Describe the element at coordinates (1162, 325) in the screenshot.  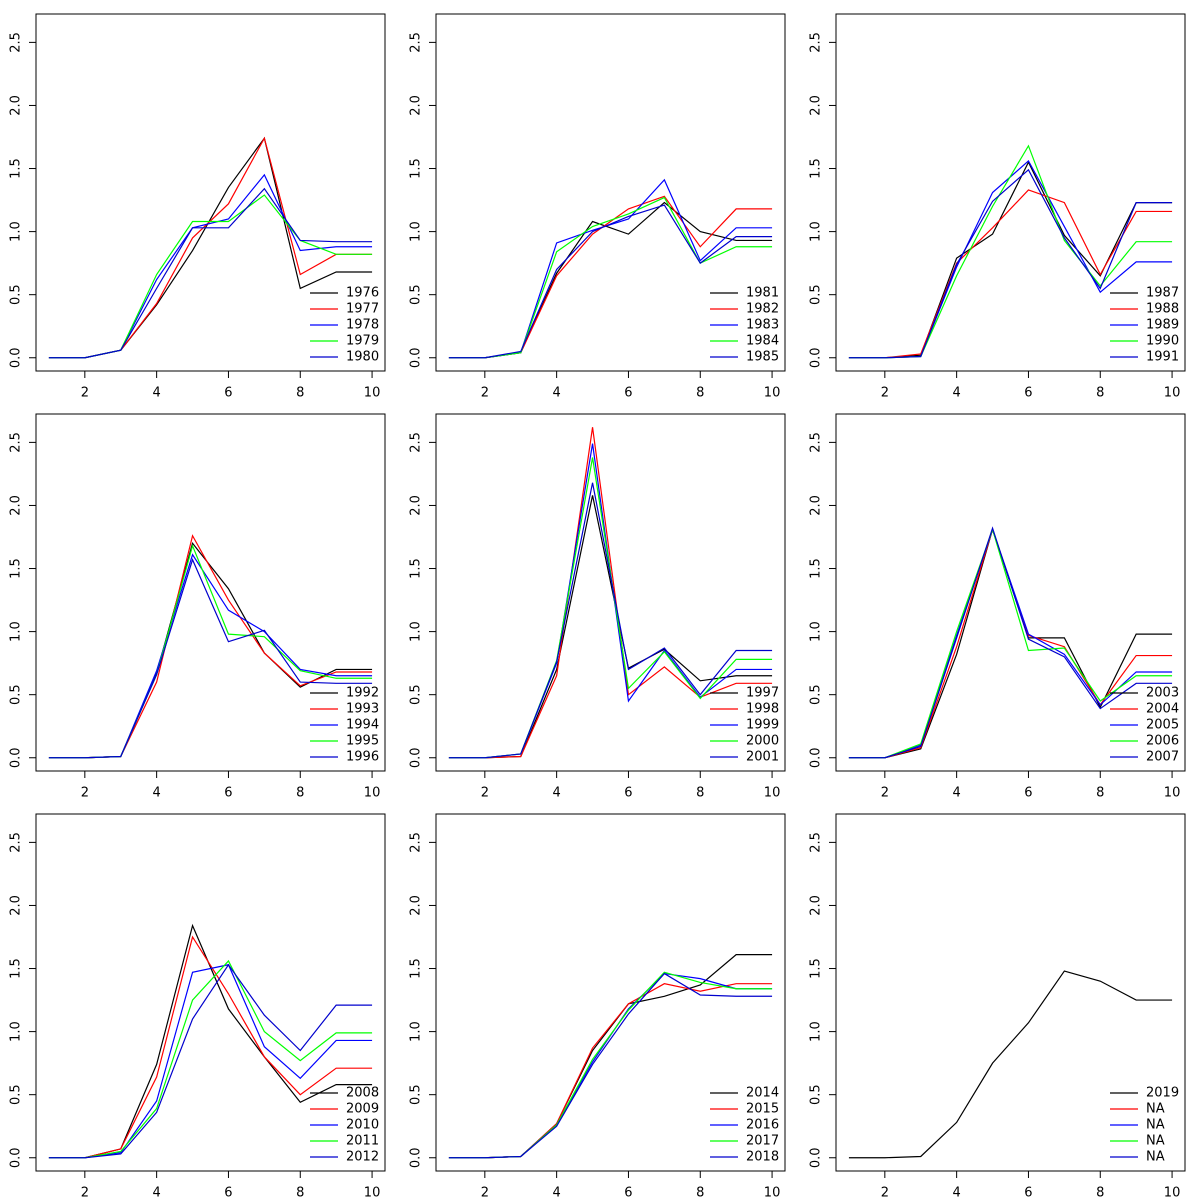
I see `legend-label: 1989` at that location.